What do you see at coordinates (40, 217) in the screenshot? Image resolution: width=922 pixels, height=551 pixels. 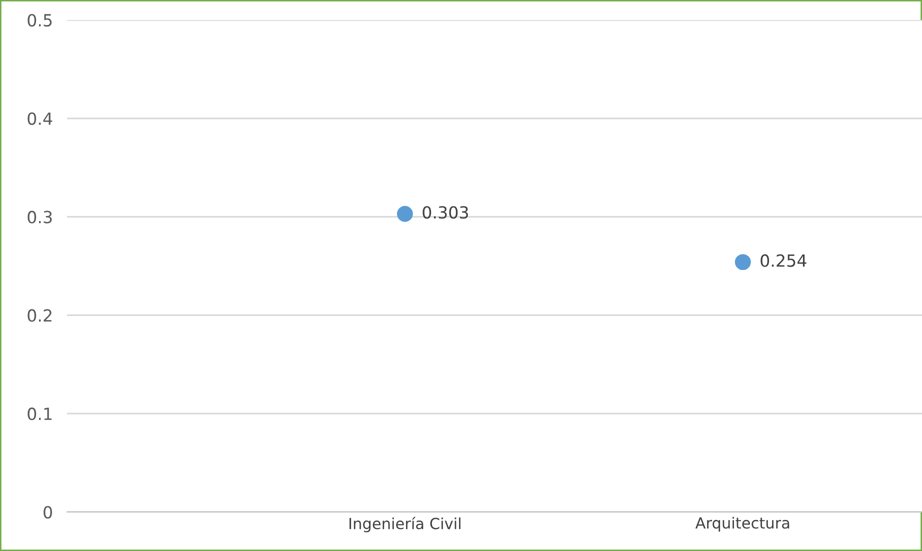 I see `y-tick-label: 0.3` at bounding box center [40, 217].